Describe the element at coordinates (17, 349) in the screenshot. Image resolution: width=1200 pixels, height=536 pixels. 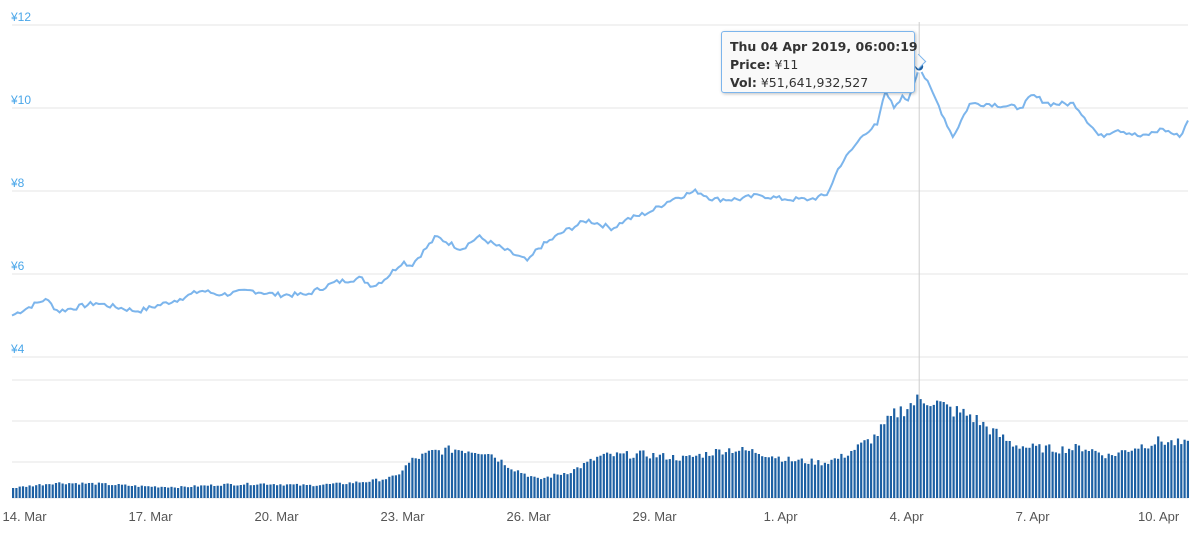
I see `price-tick-label: ¥4` at that location.